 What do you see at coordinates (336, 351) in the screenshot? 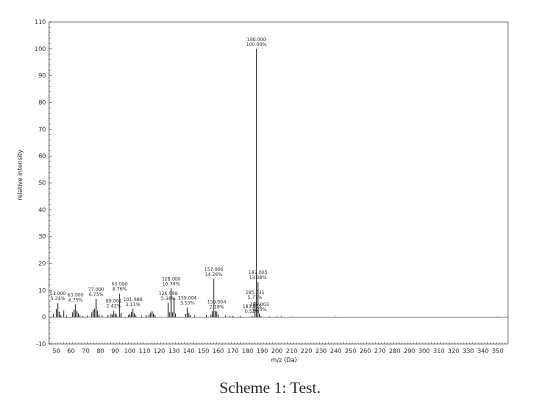
I see `x-tick-label: 240` at bounding box center [336, 351].